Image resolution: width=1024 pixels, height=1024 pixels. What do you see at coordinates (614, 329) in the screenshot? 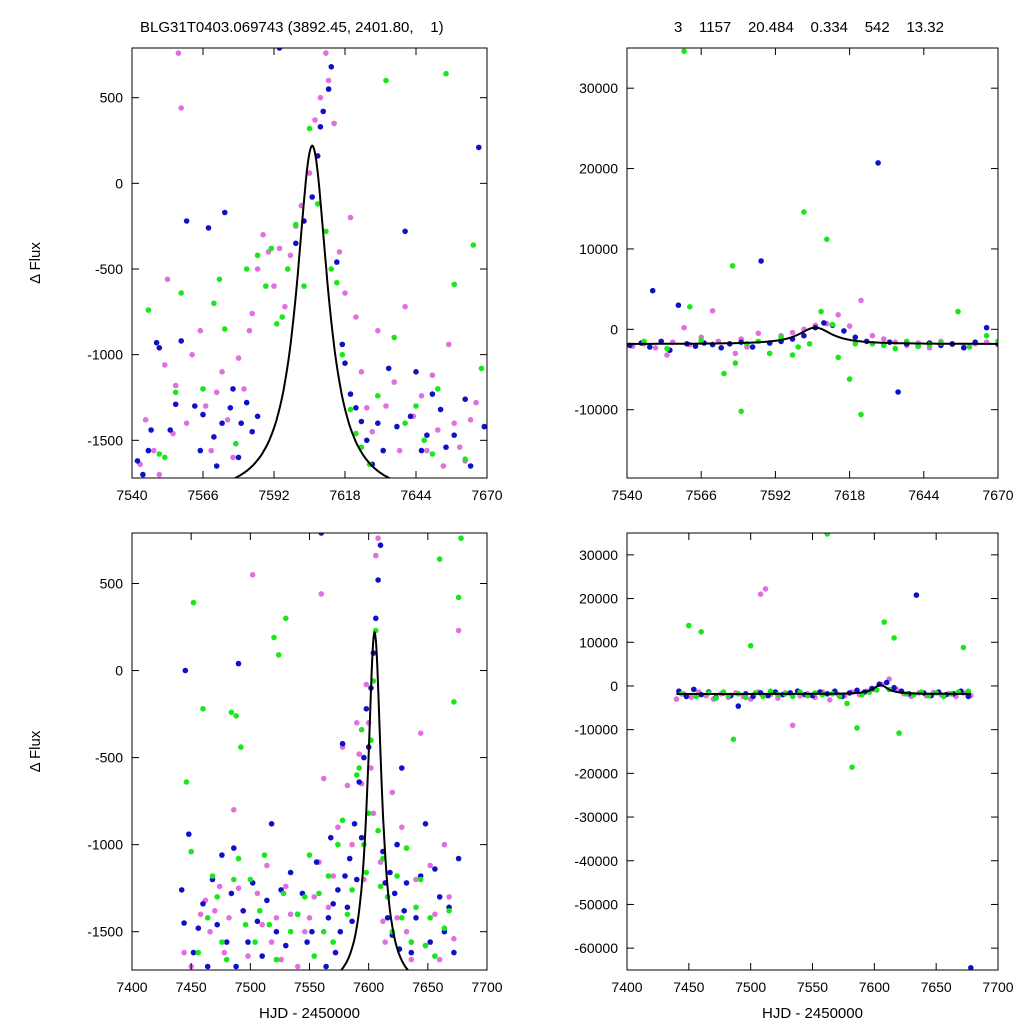
I see `y-tick-label: 0` at bounding box center [614, 329].